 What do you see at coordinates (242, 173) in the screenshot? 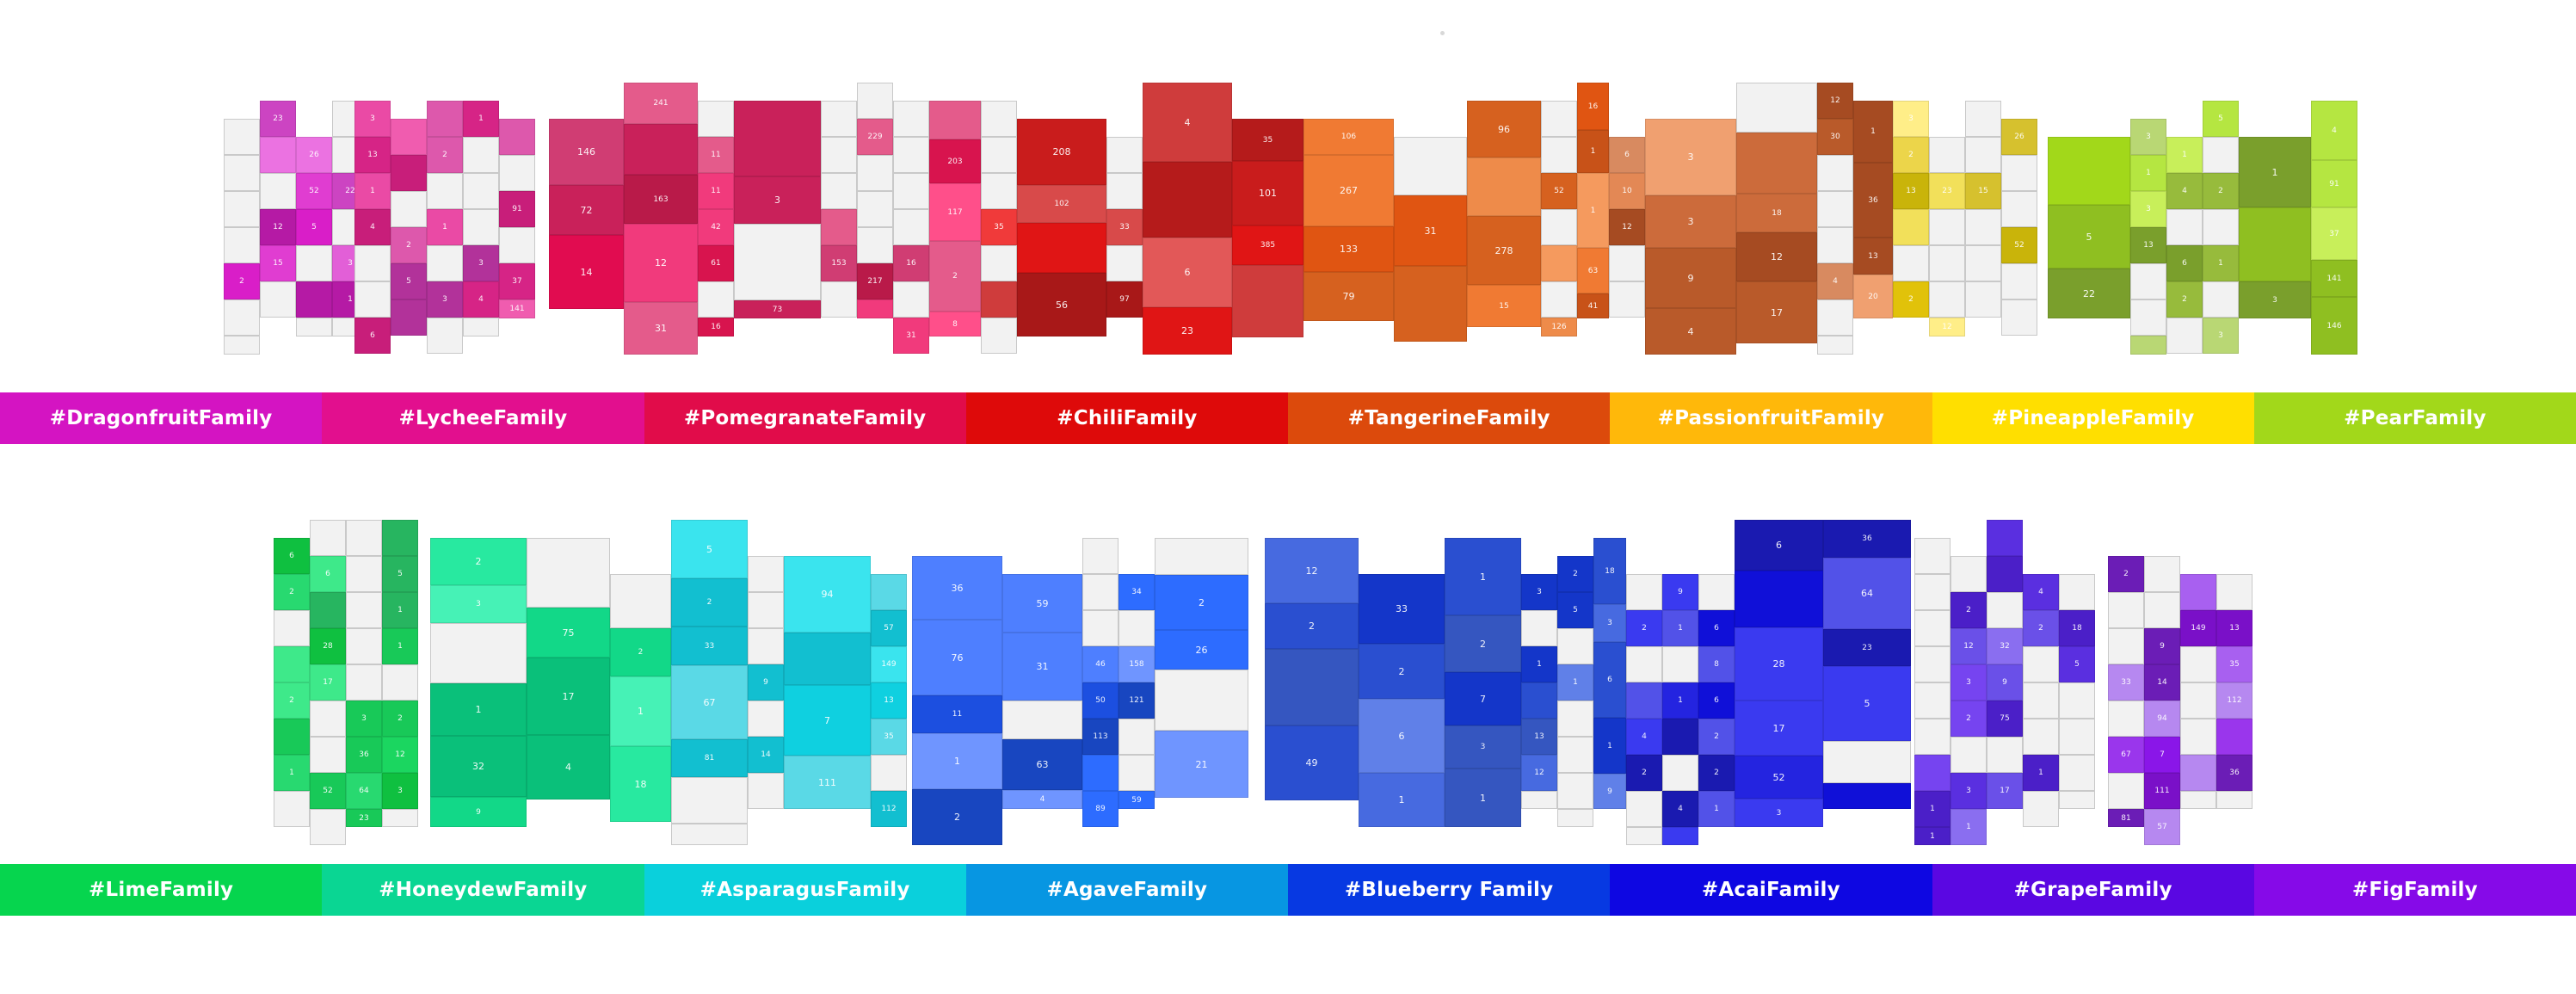
I see `dragonfruit-empty-slot` at bounding box center [242, 173].